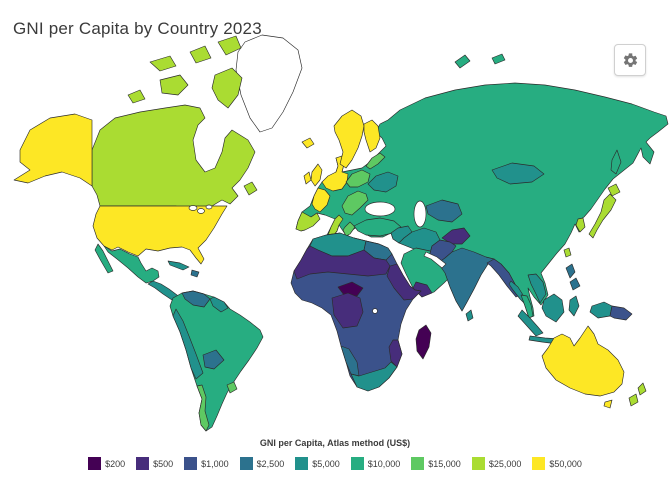 The image size is (670, 497). What do you see at coordinates (602, 216) in the screenshot?
I see `country-japan-honshu` at bounding box center [602, 216].